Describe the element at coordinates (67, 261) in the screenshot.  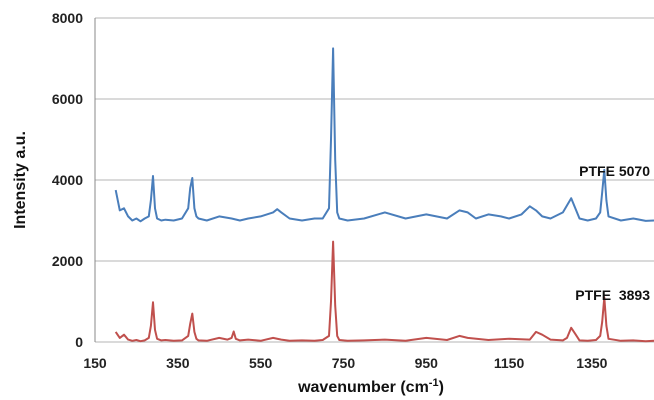
I see `y-tick-label: 2000` at that location.